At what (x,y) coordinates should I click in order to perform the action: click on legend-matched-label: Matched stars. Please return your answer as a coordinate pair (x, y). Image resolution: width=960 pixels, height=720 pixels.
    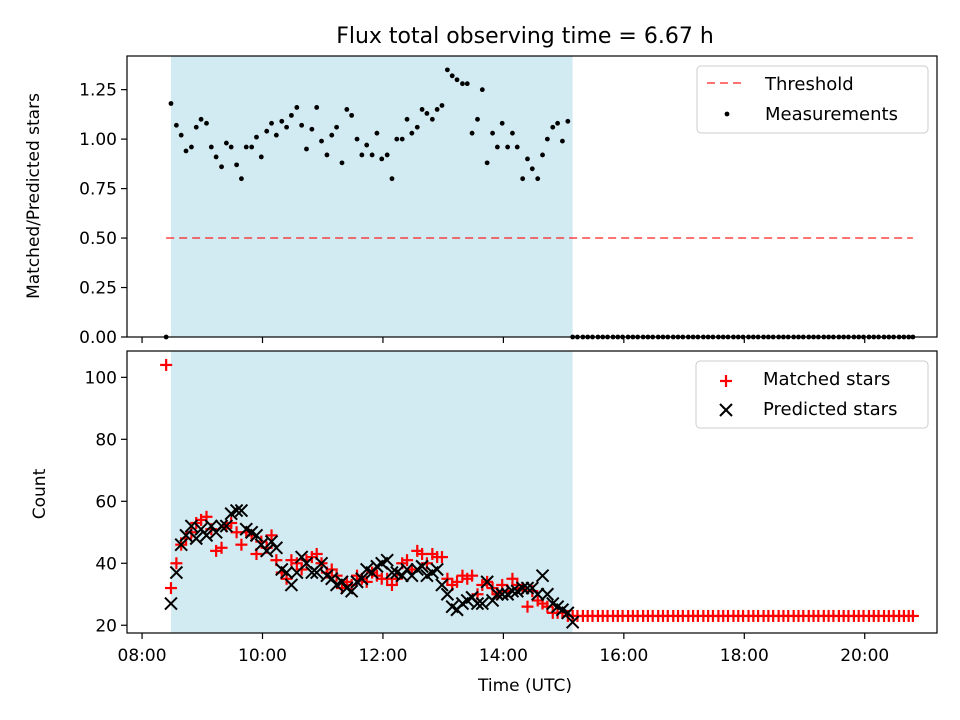
    Looking at the image, I should click on (826, 379).